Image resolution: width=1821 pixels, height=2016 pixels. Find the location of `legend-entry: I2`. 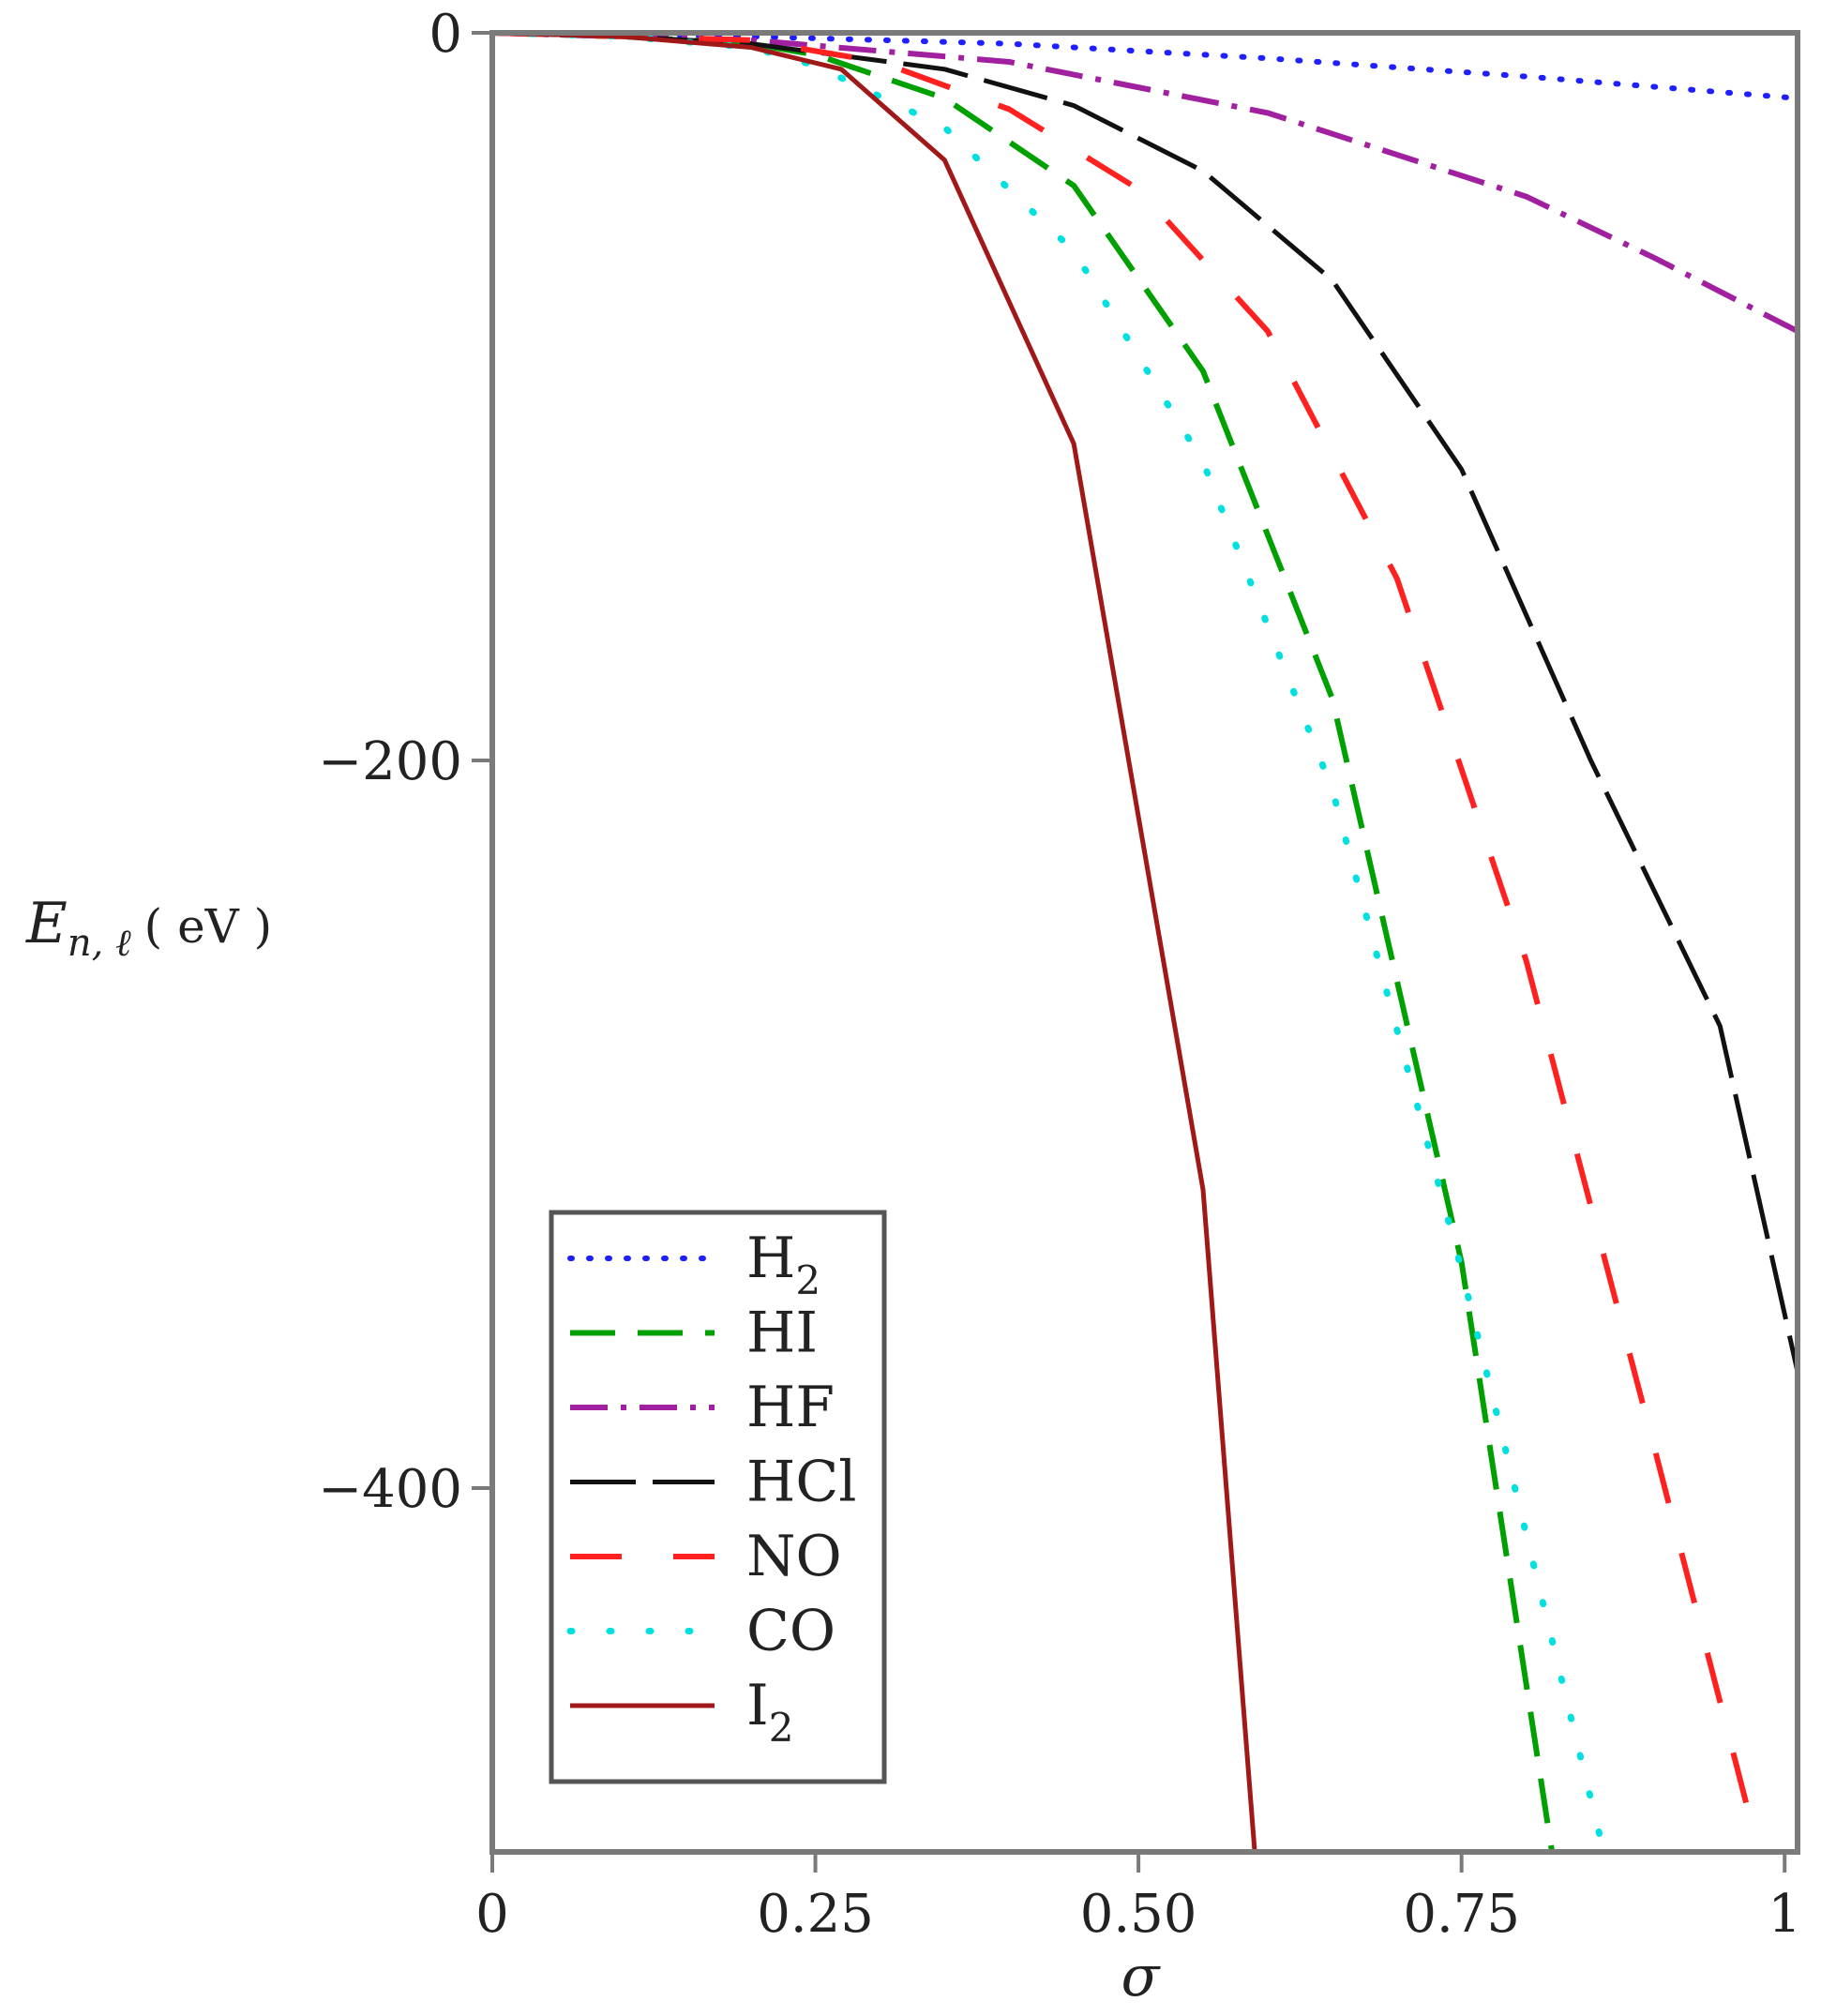

legend-entry: I2 is located at coordinates (770, 1712).